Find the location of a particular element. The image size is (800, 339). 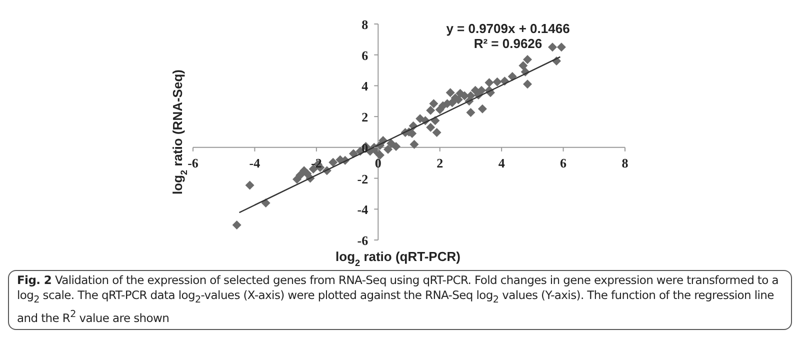

y-tick-label: 4 is located at coordinates (365, 86).